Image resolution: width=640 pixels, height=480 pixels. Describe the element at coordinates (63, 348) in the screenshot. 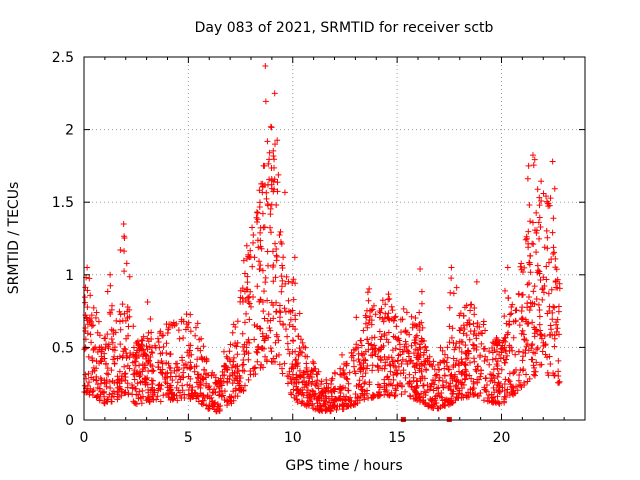

I see `y-tick-label: 0.5` at that location.